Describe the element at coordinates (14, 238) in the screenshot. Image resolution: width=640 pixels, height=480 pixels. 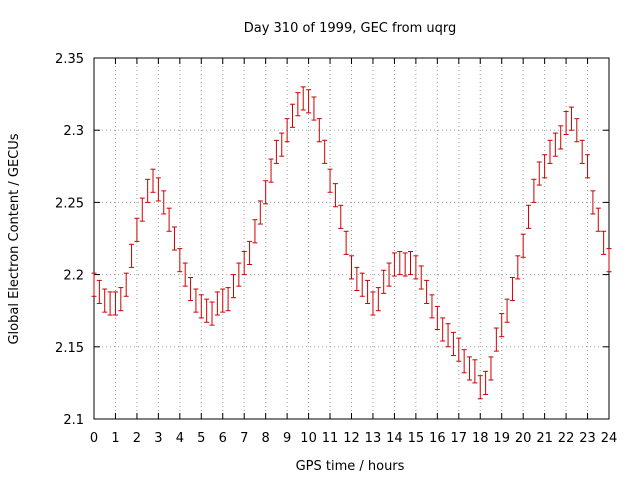
I see `y-axis-label: Global Electron Content / GECUs` at that location.